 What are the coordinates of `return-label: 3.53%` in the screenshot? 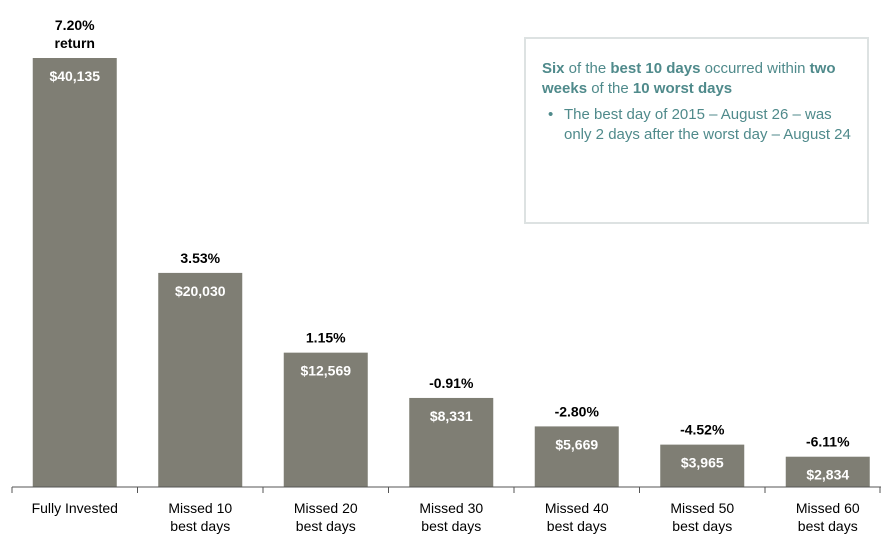 It's located at (200, 258).